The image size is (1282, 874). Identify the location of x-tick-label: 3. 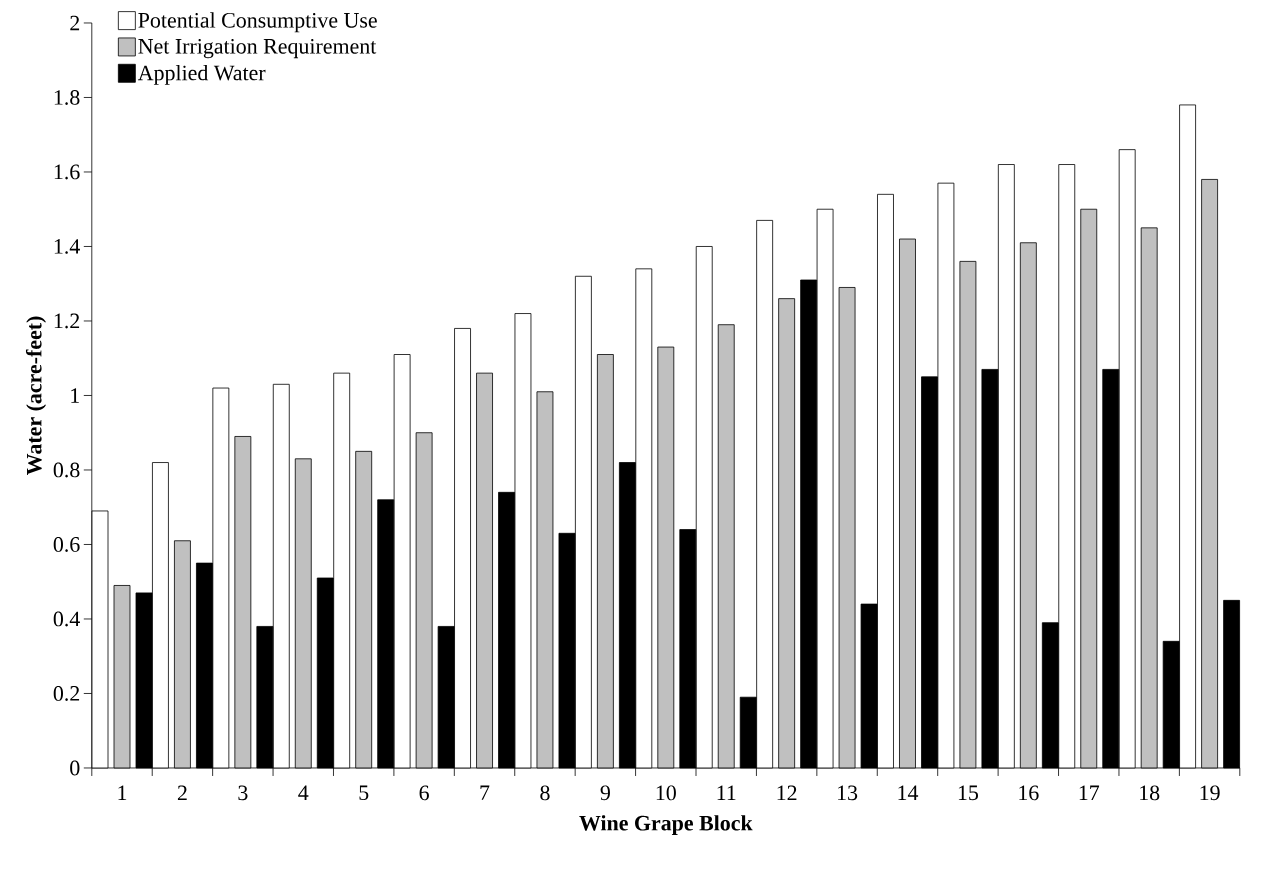
(243, 793).